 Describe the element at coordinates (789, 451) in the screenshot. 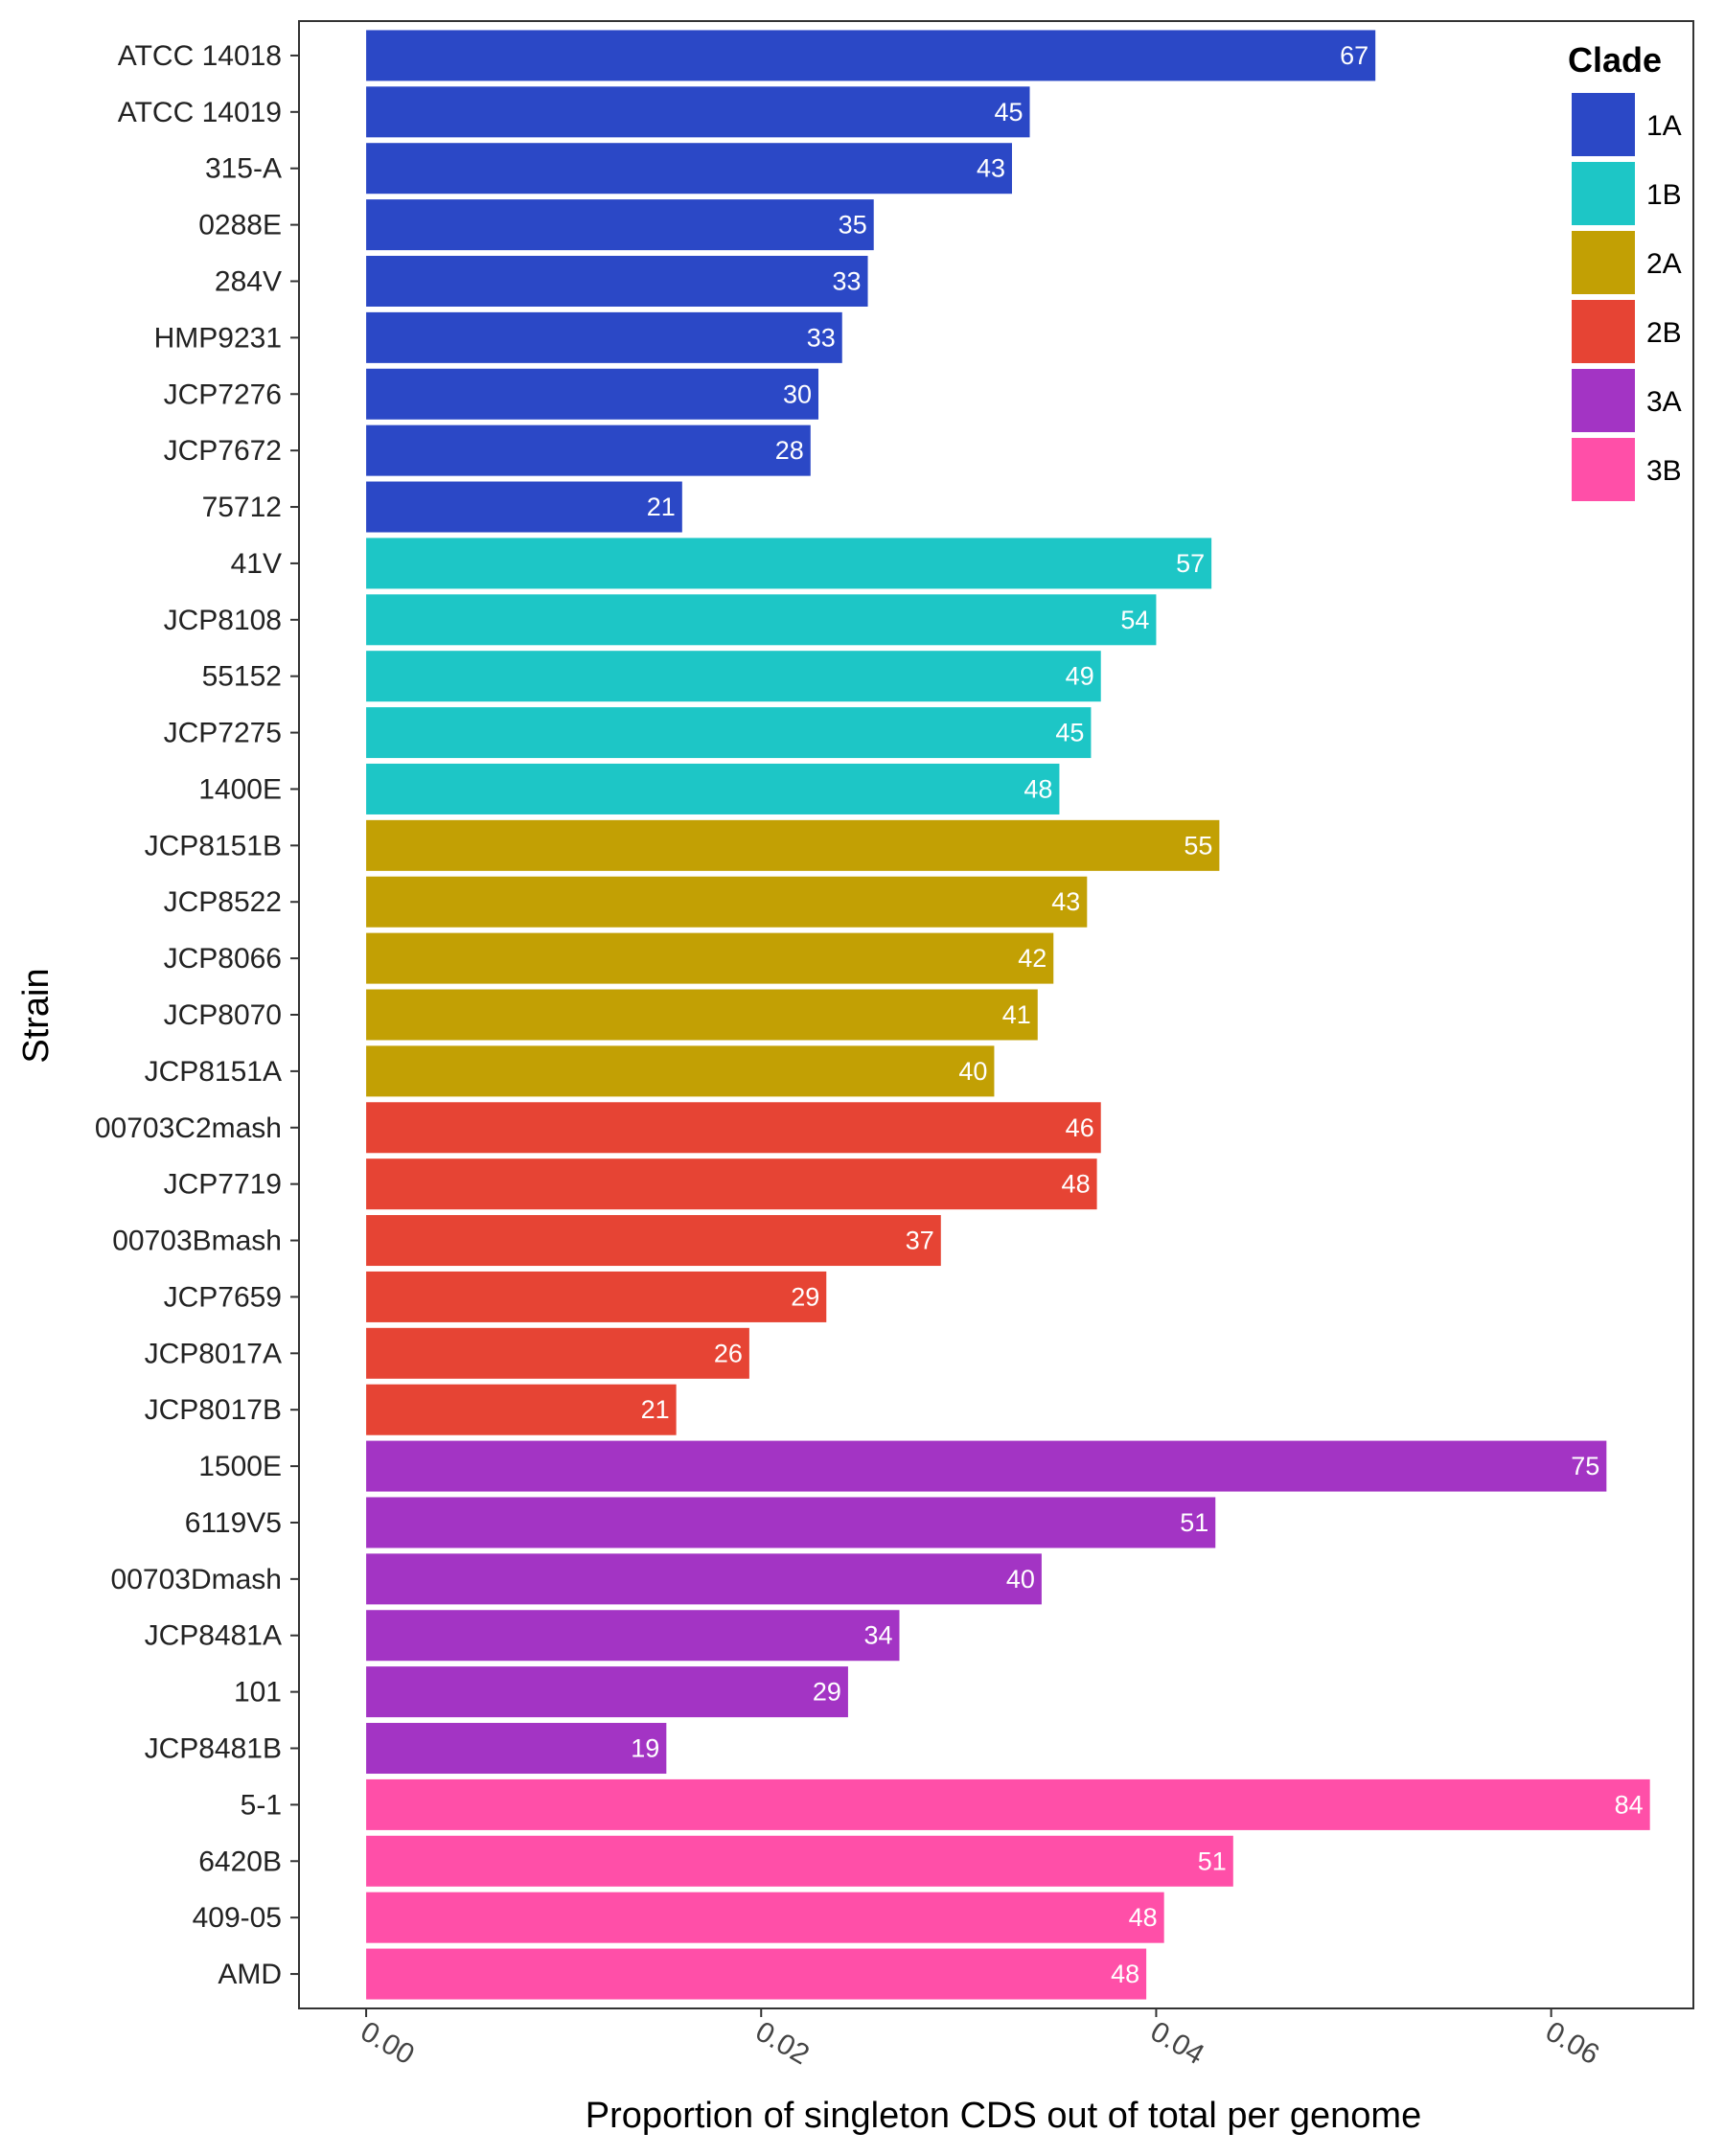

I see `bar-value-label: 28` at that location.